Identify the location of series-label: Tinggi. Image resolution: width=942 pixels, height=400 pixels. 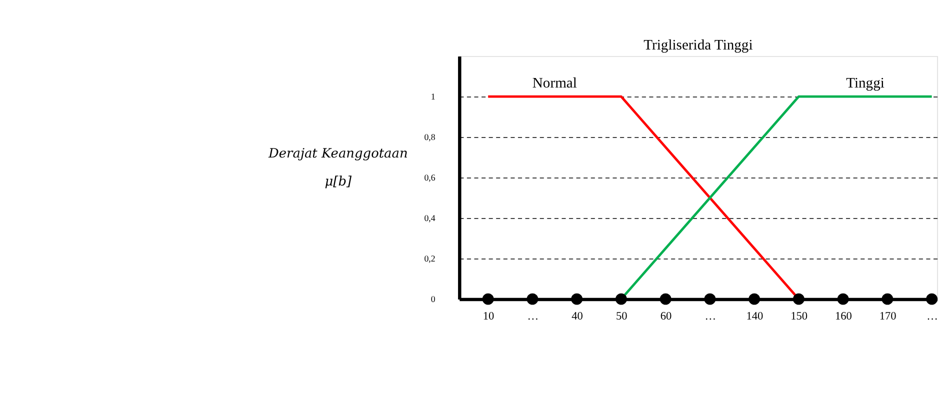
(865, 84).